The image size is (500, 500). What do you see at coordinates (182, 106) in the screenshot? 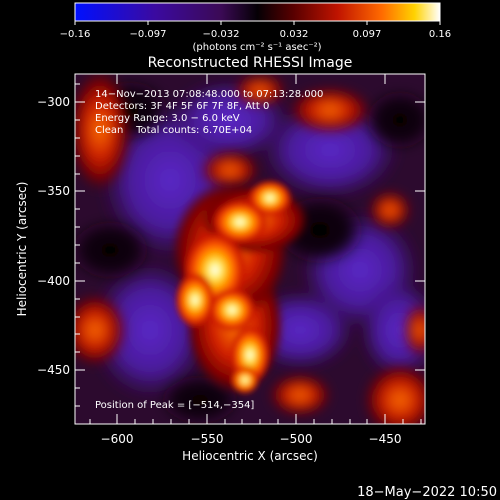
I see `annotation-detectors: Detectors: 3F 4F 5F 6F 7F 8F, Att 0` at bounding box center [182, 106].